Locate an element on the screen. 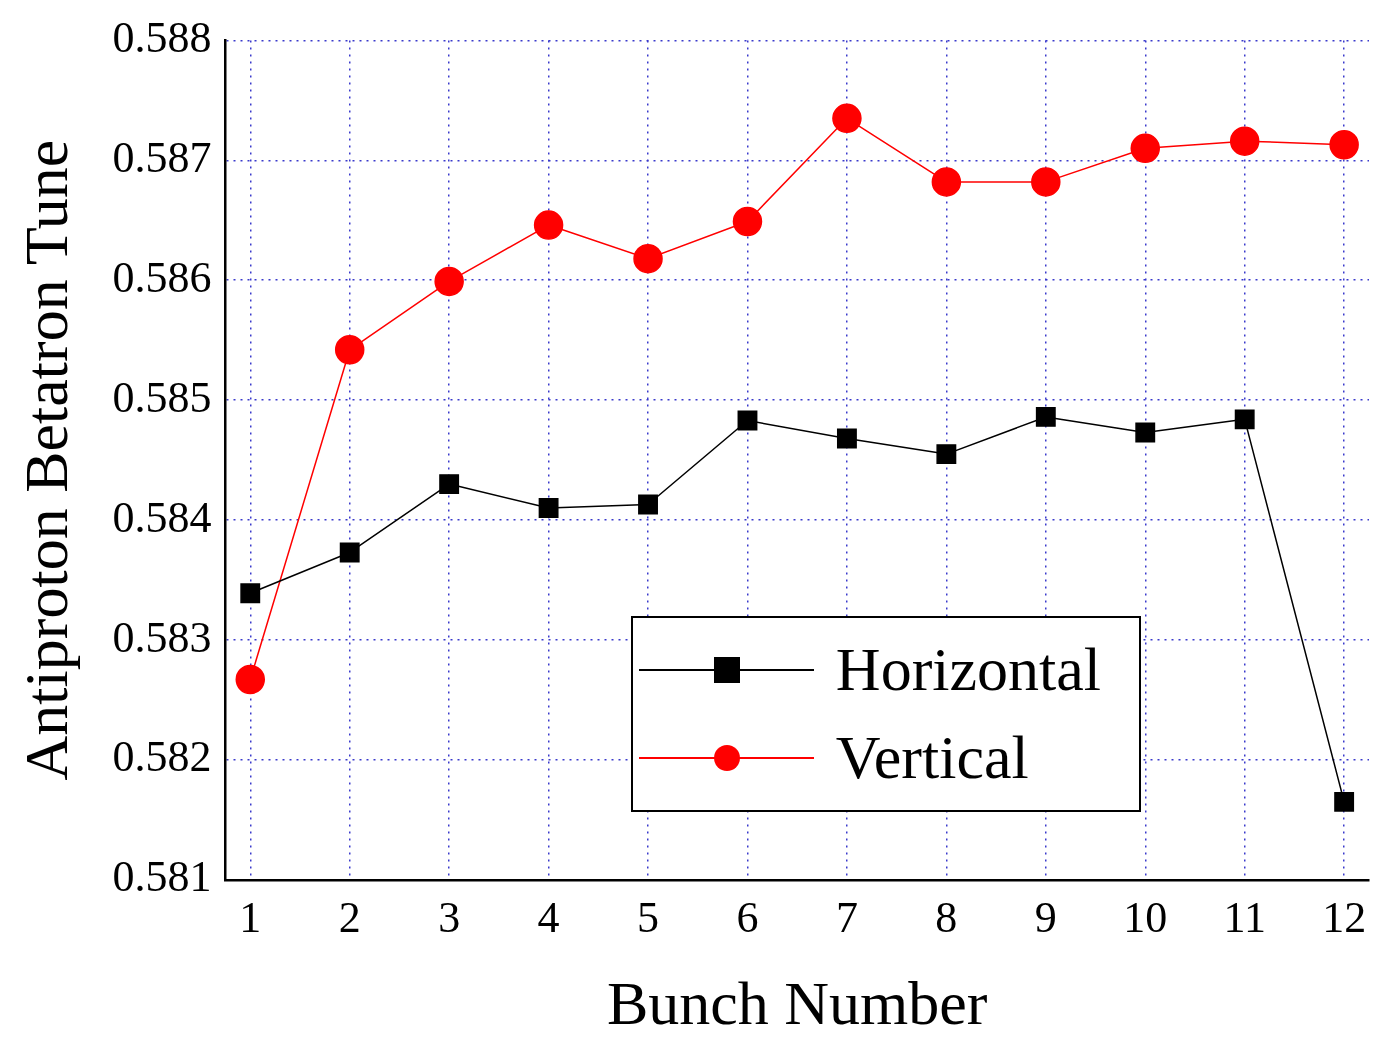 This screenshot has width=1399, height=1049. x-tick-label: 11 is located at coordinates (1244, 917).